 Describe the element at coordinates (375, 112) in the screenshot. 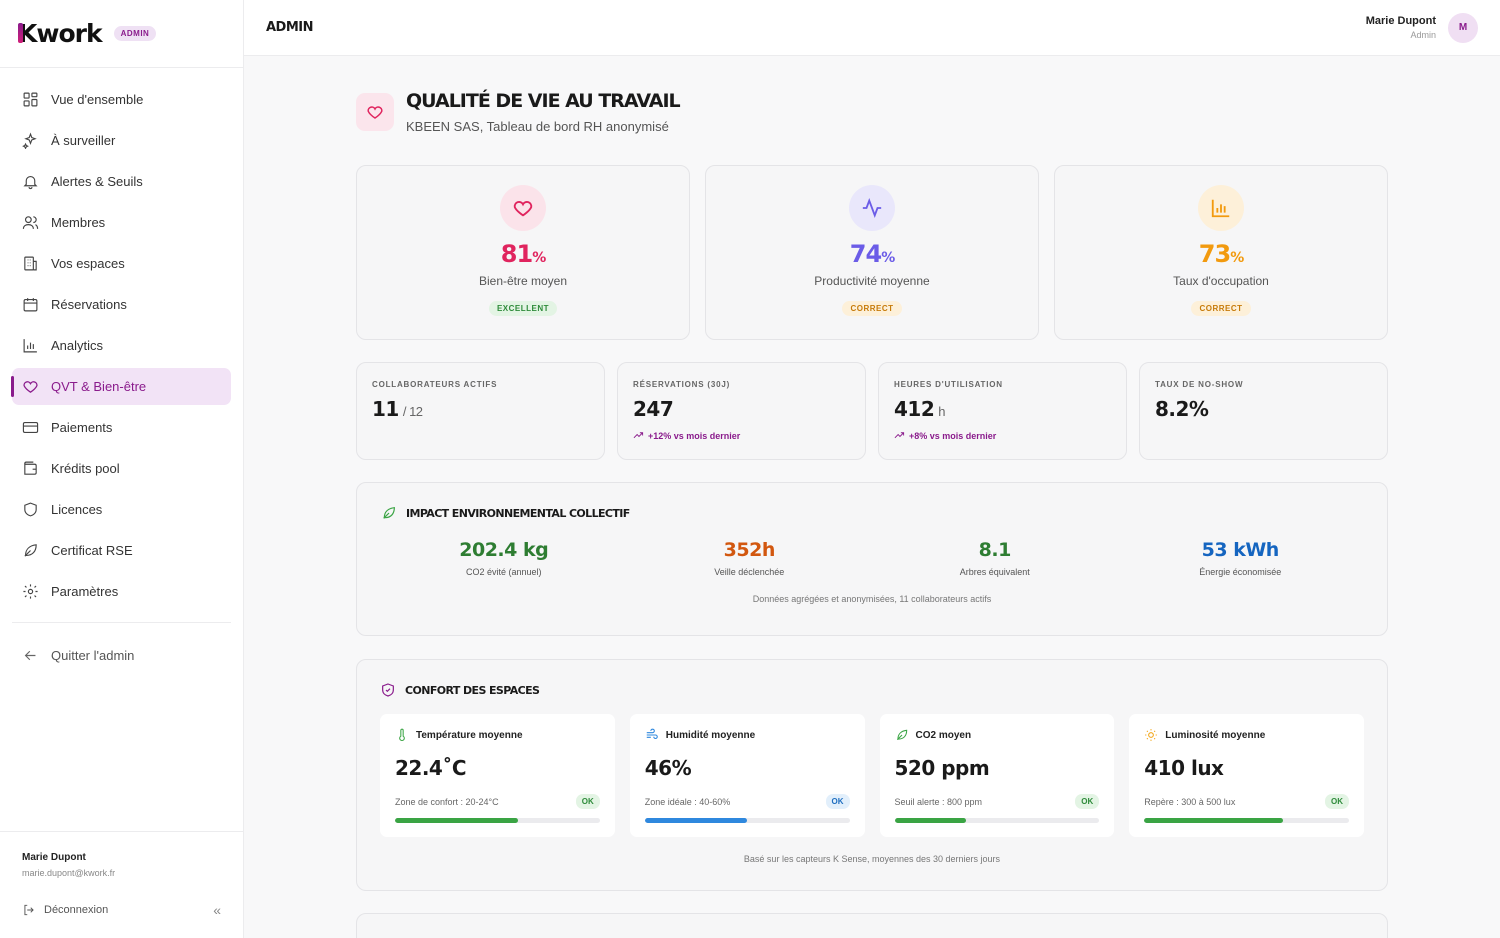

I see `page-heart-icon` at that location.